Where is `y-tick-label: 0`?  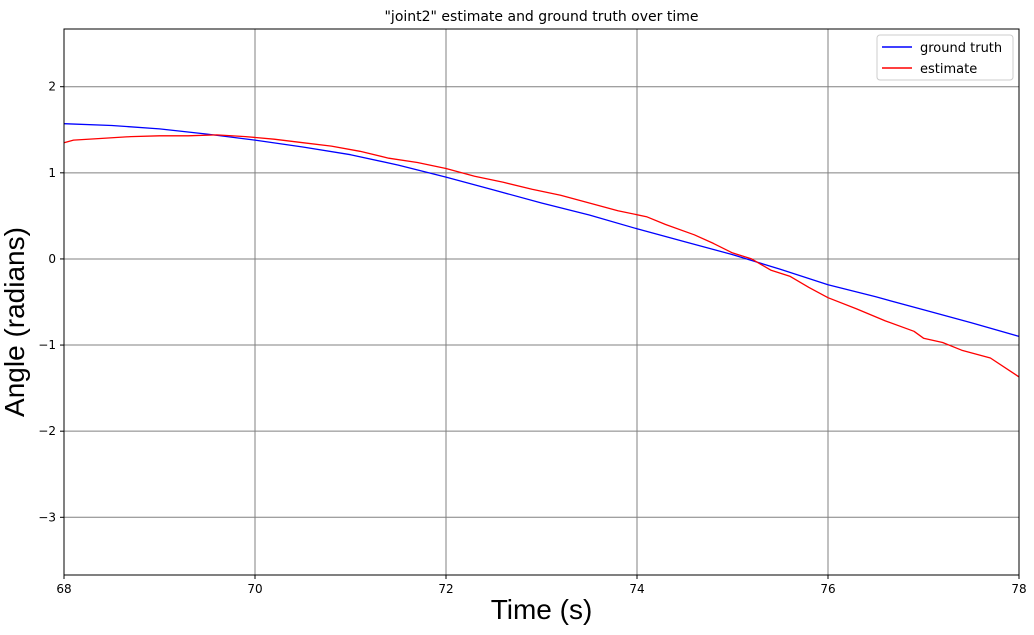
y-tick-label: 0 is located at coordinates (52, 259).